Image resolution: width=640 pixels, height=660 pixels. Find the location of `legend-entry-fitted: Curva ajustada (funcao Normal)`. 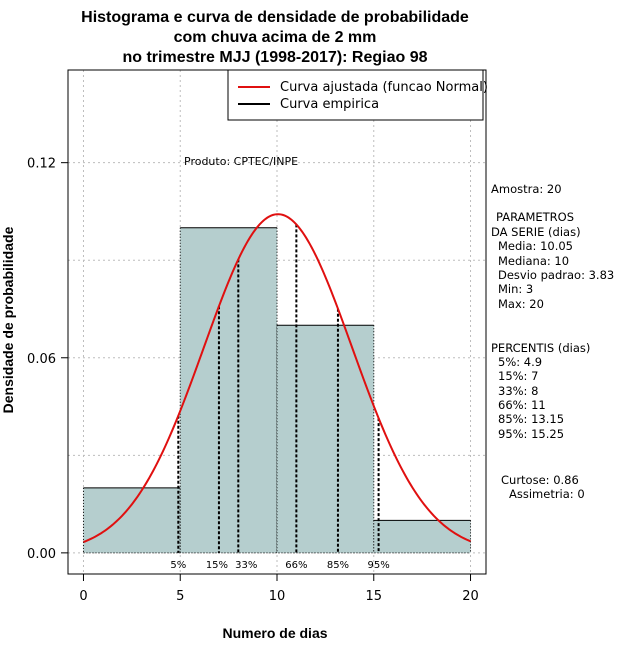

legend-entry-fitted: Curva ajustada (funcao Normal) is located at coordinates (384, 87).